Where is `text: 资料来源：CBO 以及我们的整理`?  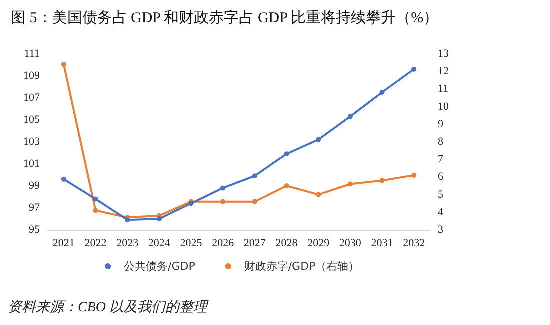
text: 资料来源：CBO 以及我们的整理 is located at coordinates (109, 308).